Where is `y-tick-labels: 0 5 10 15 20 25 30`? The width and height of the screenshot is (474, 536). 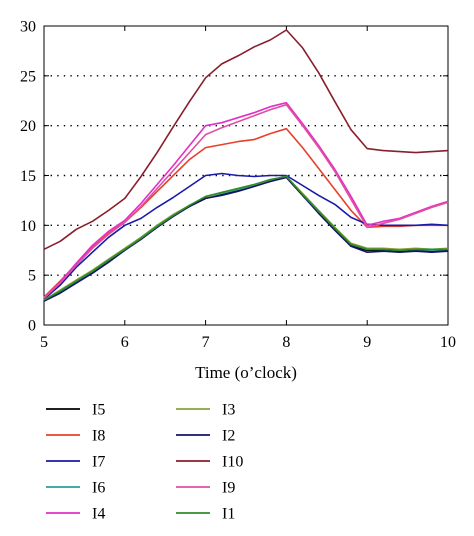 y-tick-labels: 0 5 10 15 20 25 30 is located at coordinates (28, 177).